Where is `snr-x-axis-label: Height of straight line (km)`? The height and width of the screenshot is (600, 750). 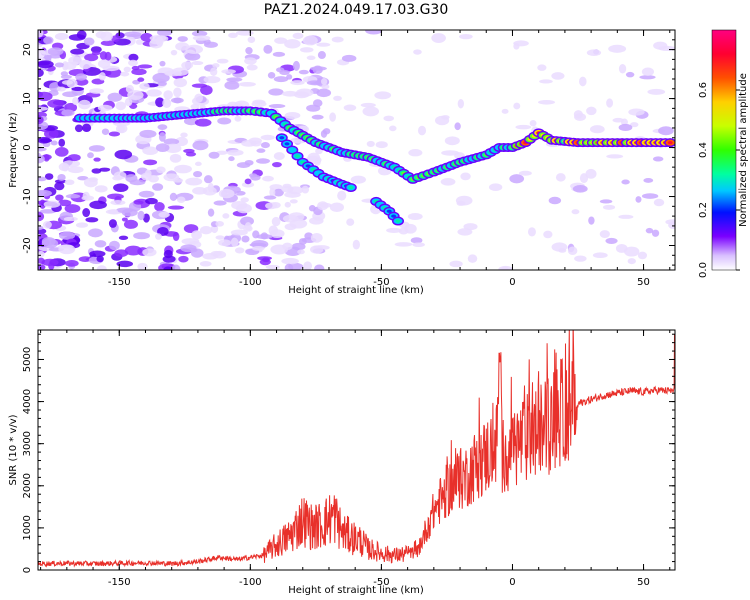
snr-x-axis-label: Height of straight line (km) is located at coordinates (356, 590).